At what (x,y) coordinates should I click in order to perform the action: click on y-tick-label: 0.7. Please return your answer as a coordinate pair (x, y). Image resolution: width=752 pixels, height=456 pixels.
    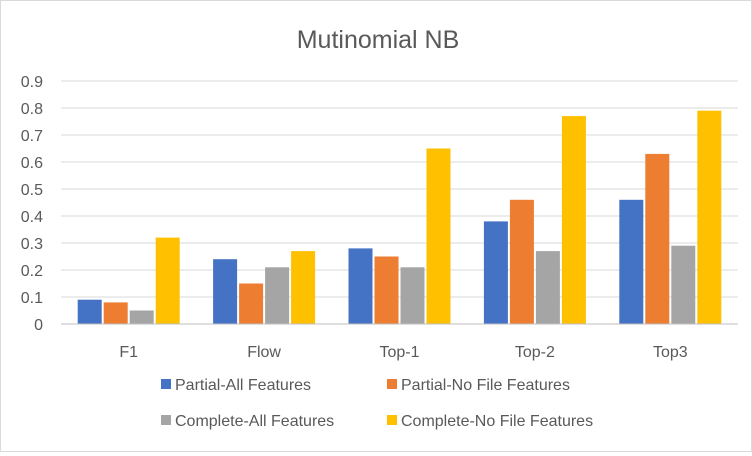
    Looking at the image, I should click on (32, 136).